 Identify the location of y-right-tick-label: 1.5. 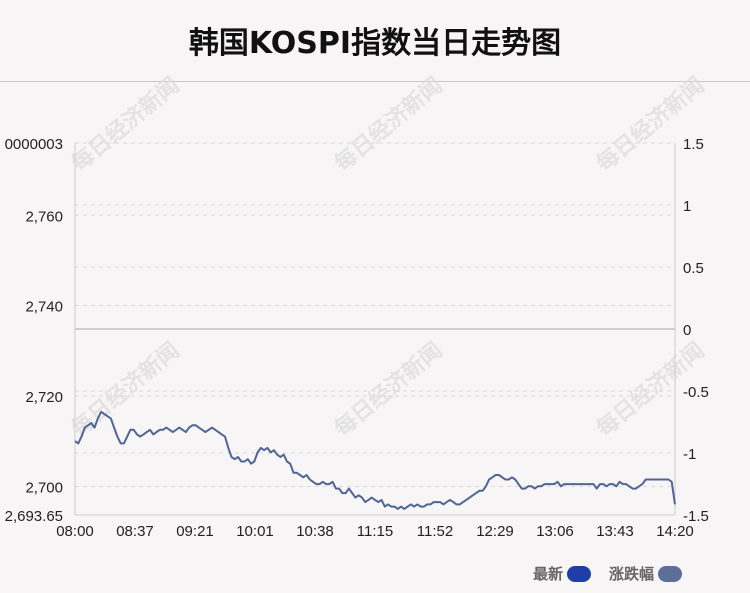
(693, 144).